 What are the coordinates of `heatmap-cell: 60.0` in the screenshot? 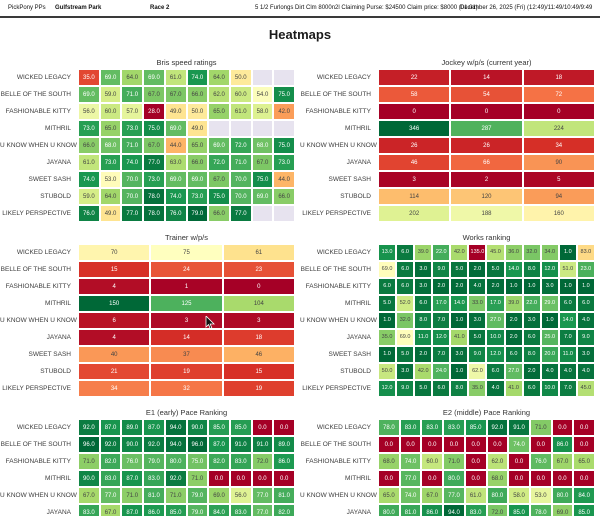 It's located at (240, 94).